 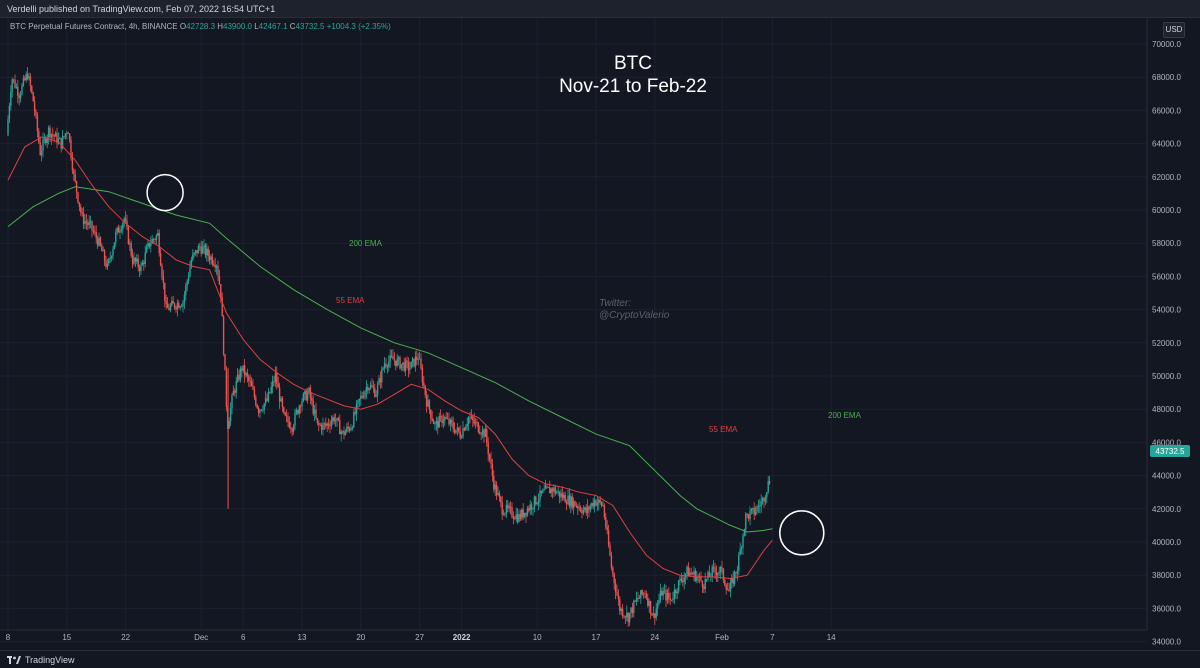 I want to click on last-price-value: 43732.5, so click(x=1170, y=451).